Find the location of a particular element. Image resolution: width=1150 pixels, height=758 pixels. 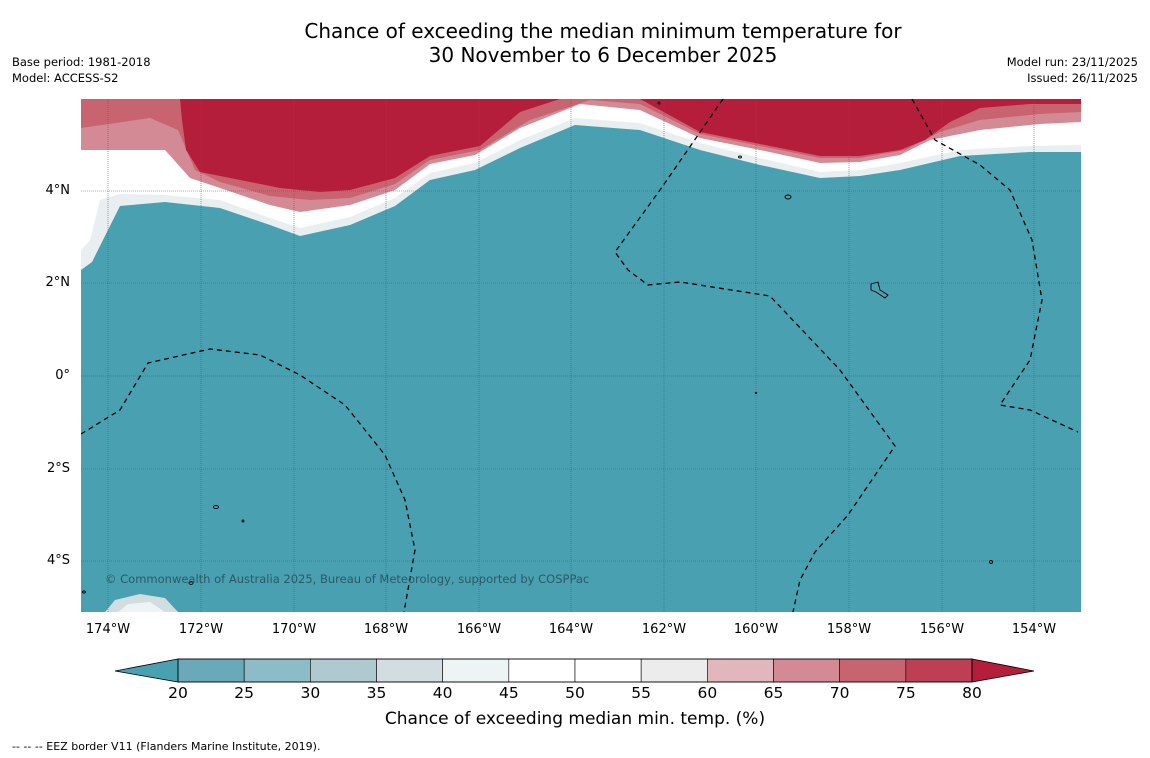

meta-left: Base period: 1981-2018 Model: ACCESS-S2 is located at coordinates (81, 70).